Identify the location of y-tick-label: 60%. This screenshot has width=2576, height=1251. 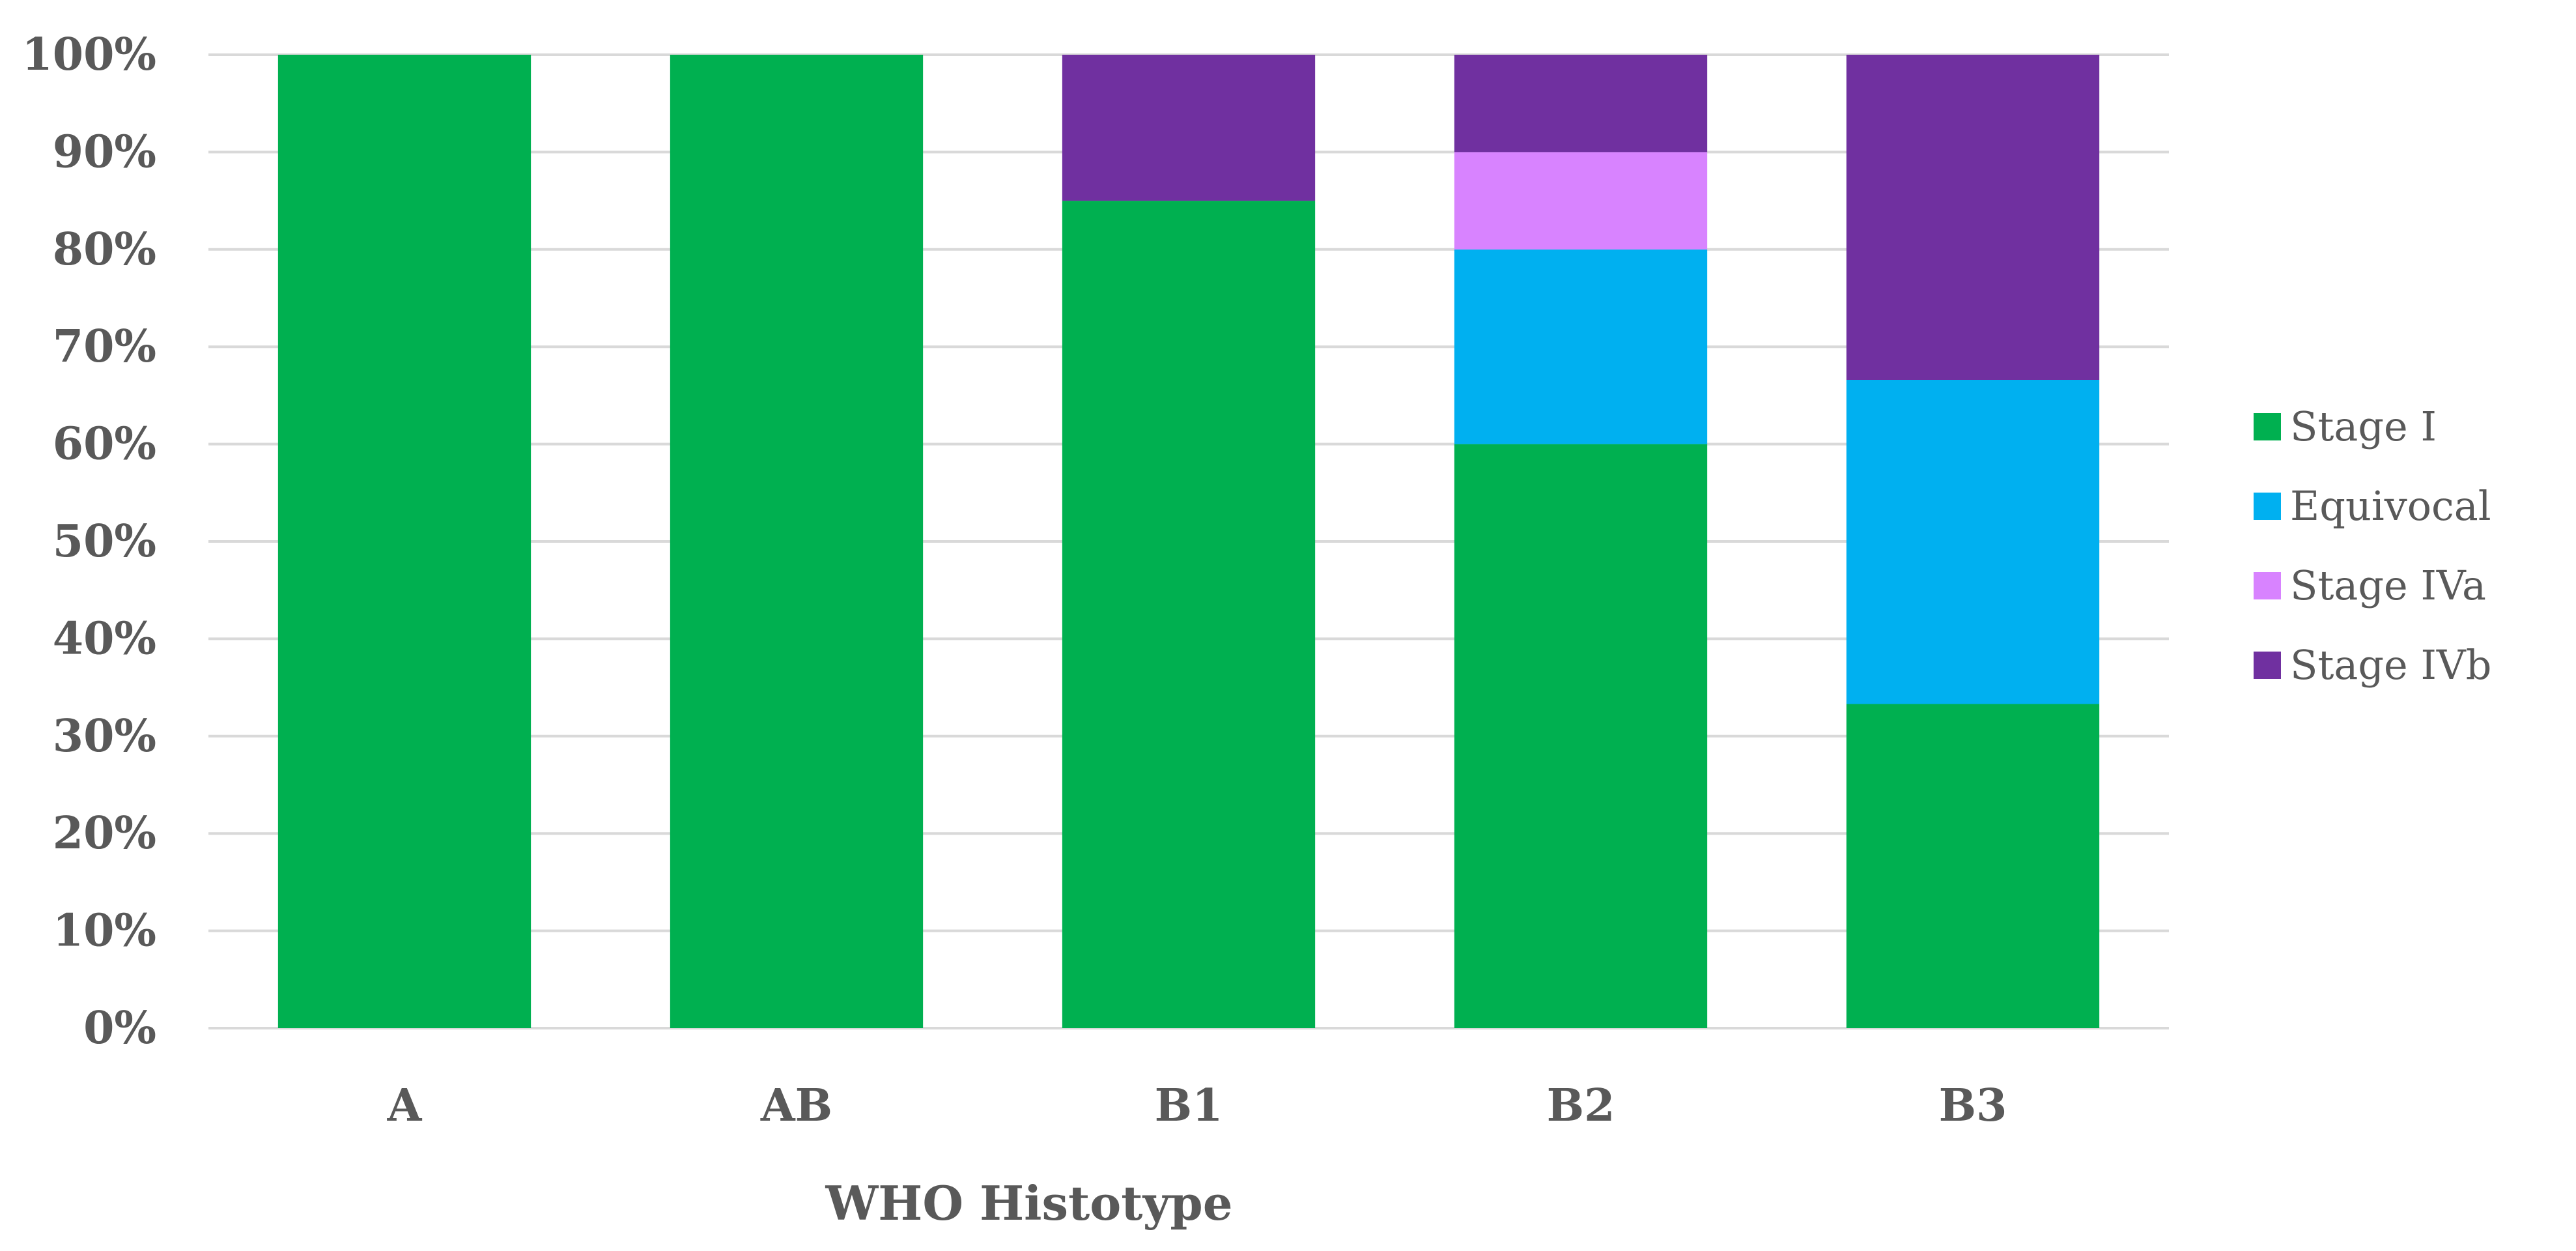
(104, 444).